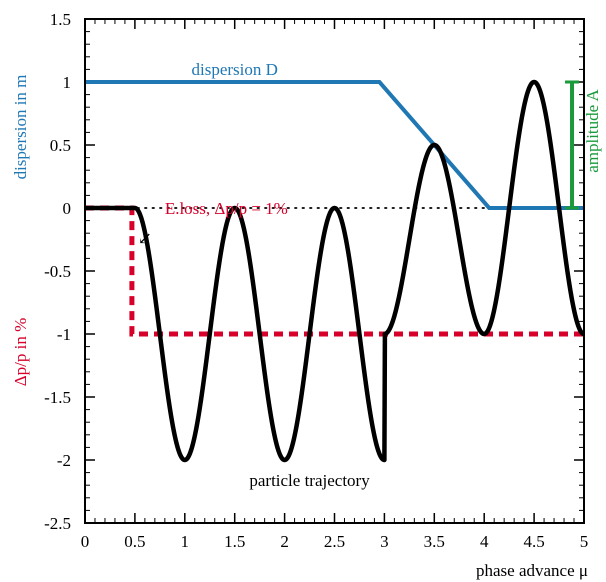 Image resolution: width=606 pixels, height=582 pixels. What do you see at coordinates (134, 541) in the screenshot?
I see `x-tick-label: 0.5` at bounding box center [134, 541].